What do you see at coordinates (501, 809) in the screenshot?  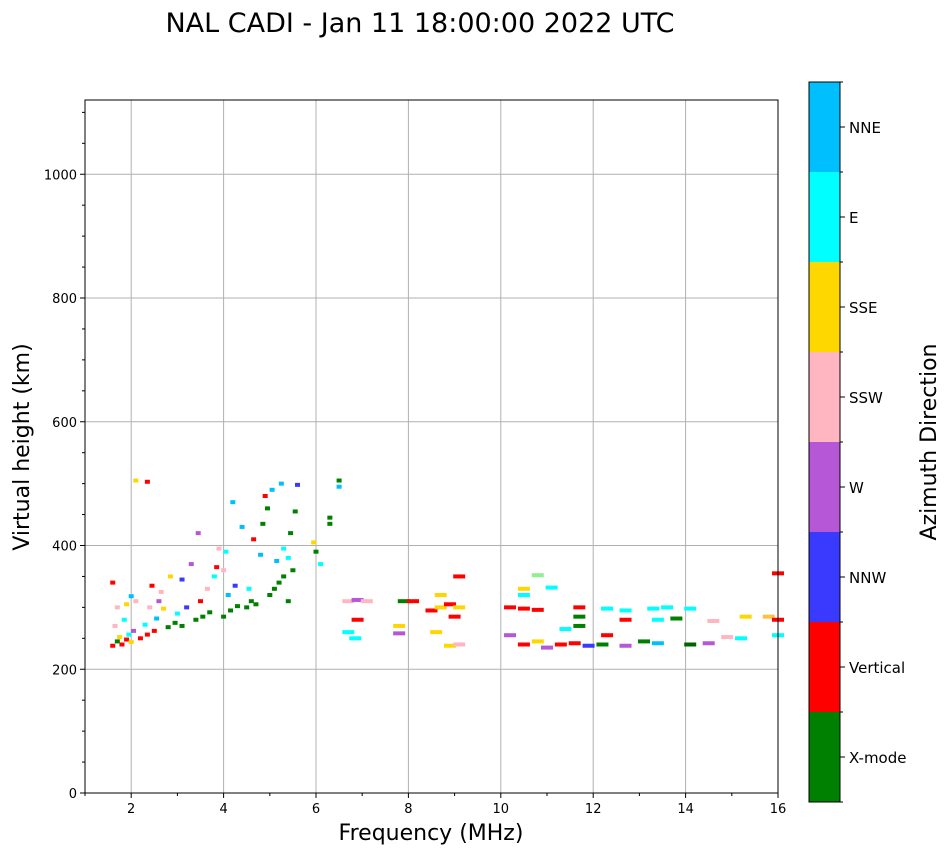 I see `x-tick-label: 10` at bounding box center [501, 809].